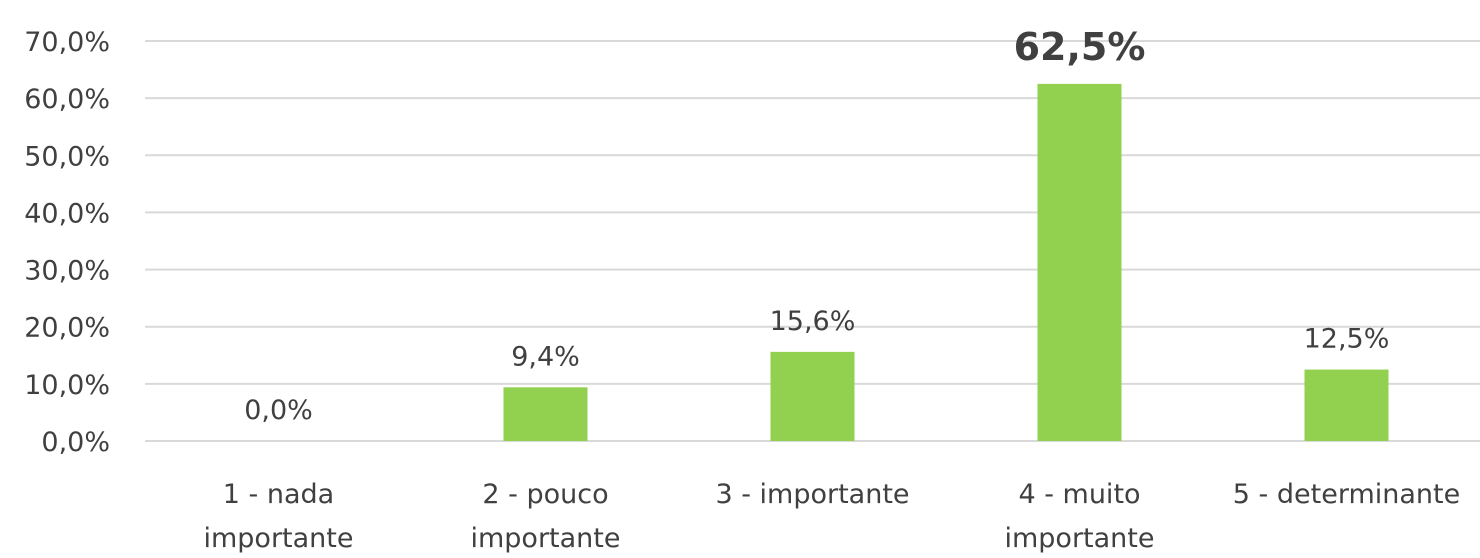  I want to click on y-tick-label: 40,0%, so click(67, 213).